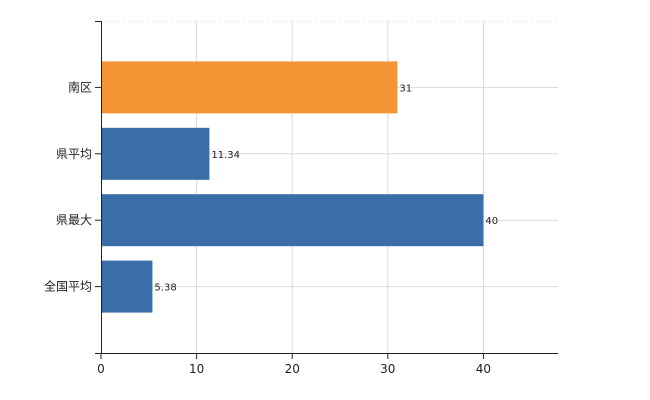 The height and width of the screenshot is (400, 650). Describe the element at coordinates (74, 220) in the screenshot. I see `category-label-2: 県最大` at that location.